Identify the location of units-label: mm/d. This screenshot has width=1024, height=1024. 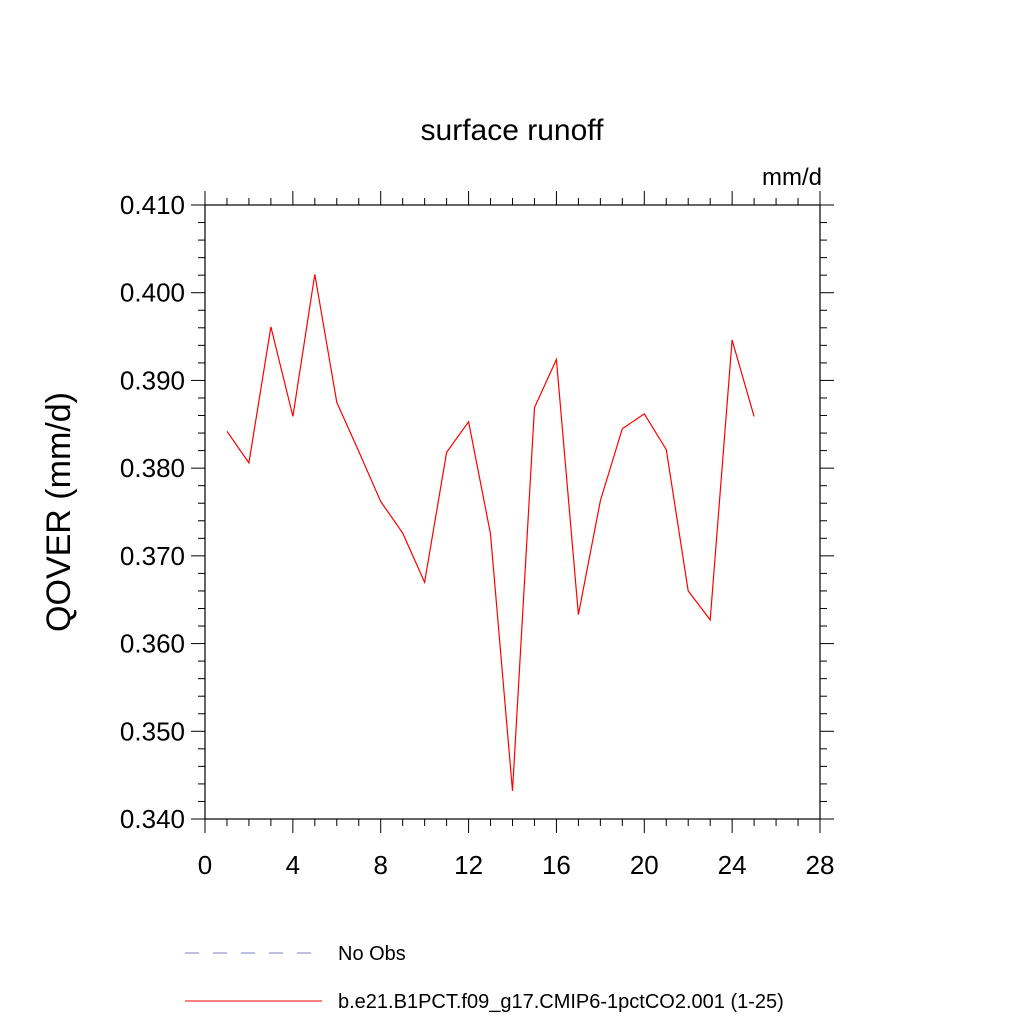
(792, 177).